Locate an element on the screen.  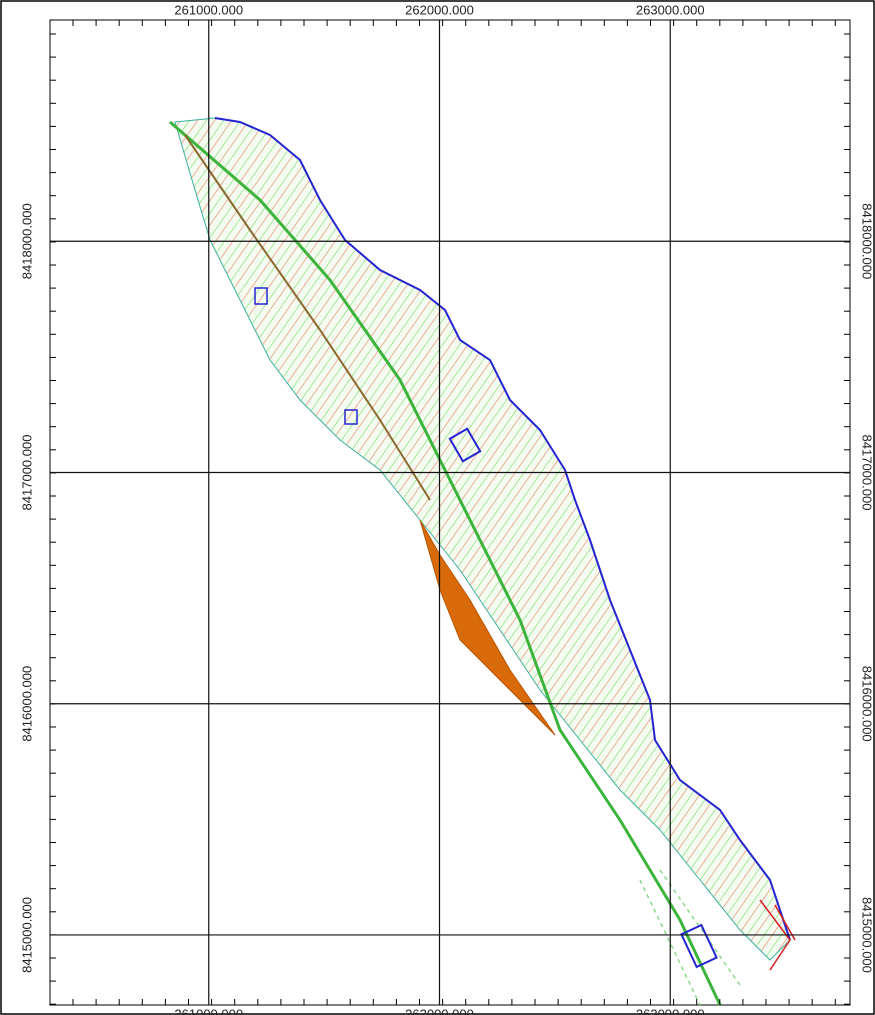
road-hatch is located at coordinates (690, 937).